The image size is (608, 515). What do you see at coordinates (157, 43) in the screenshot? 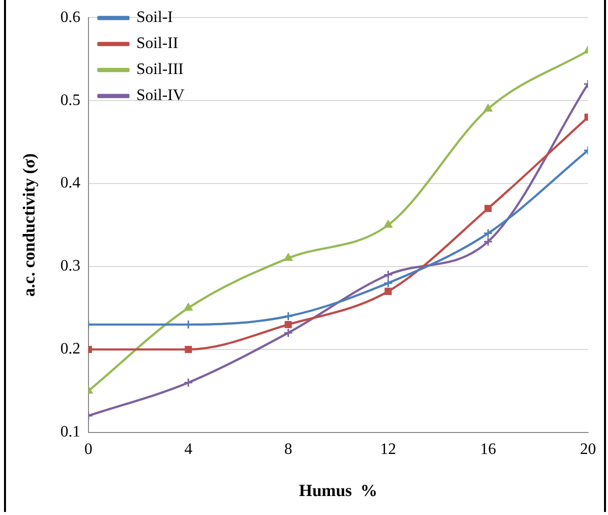
I see `legend-label: Soil-II` at bounding box center [157, 43].